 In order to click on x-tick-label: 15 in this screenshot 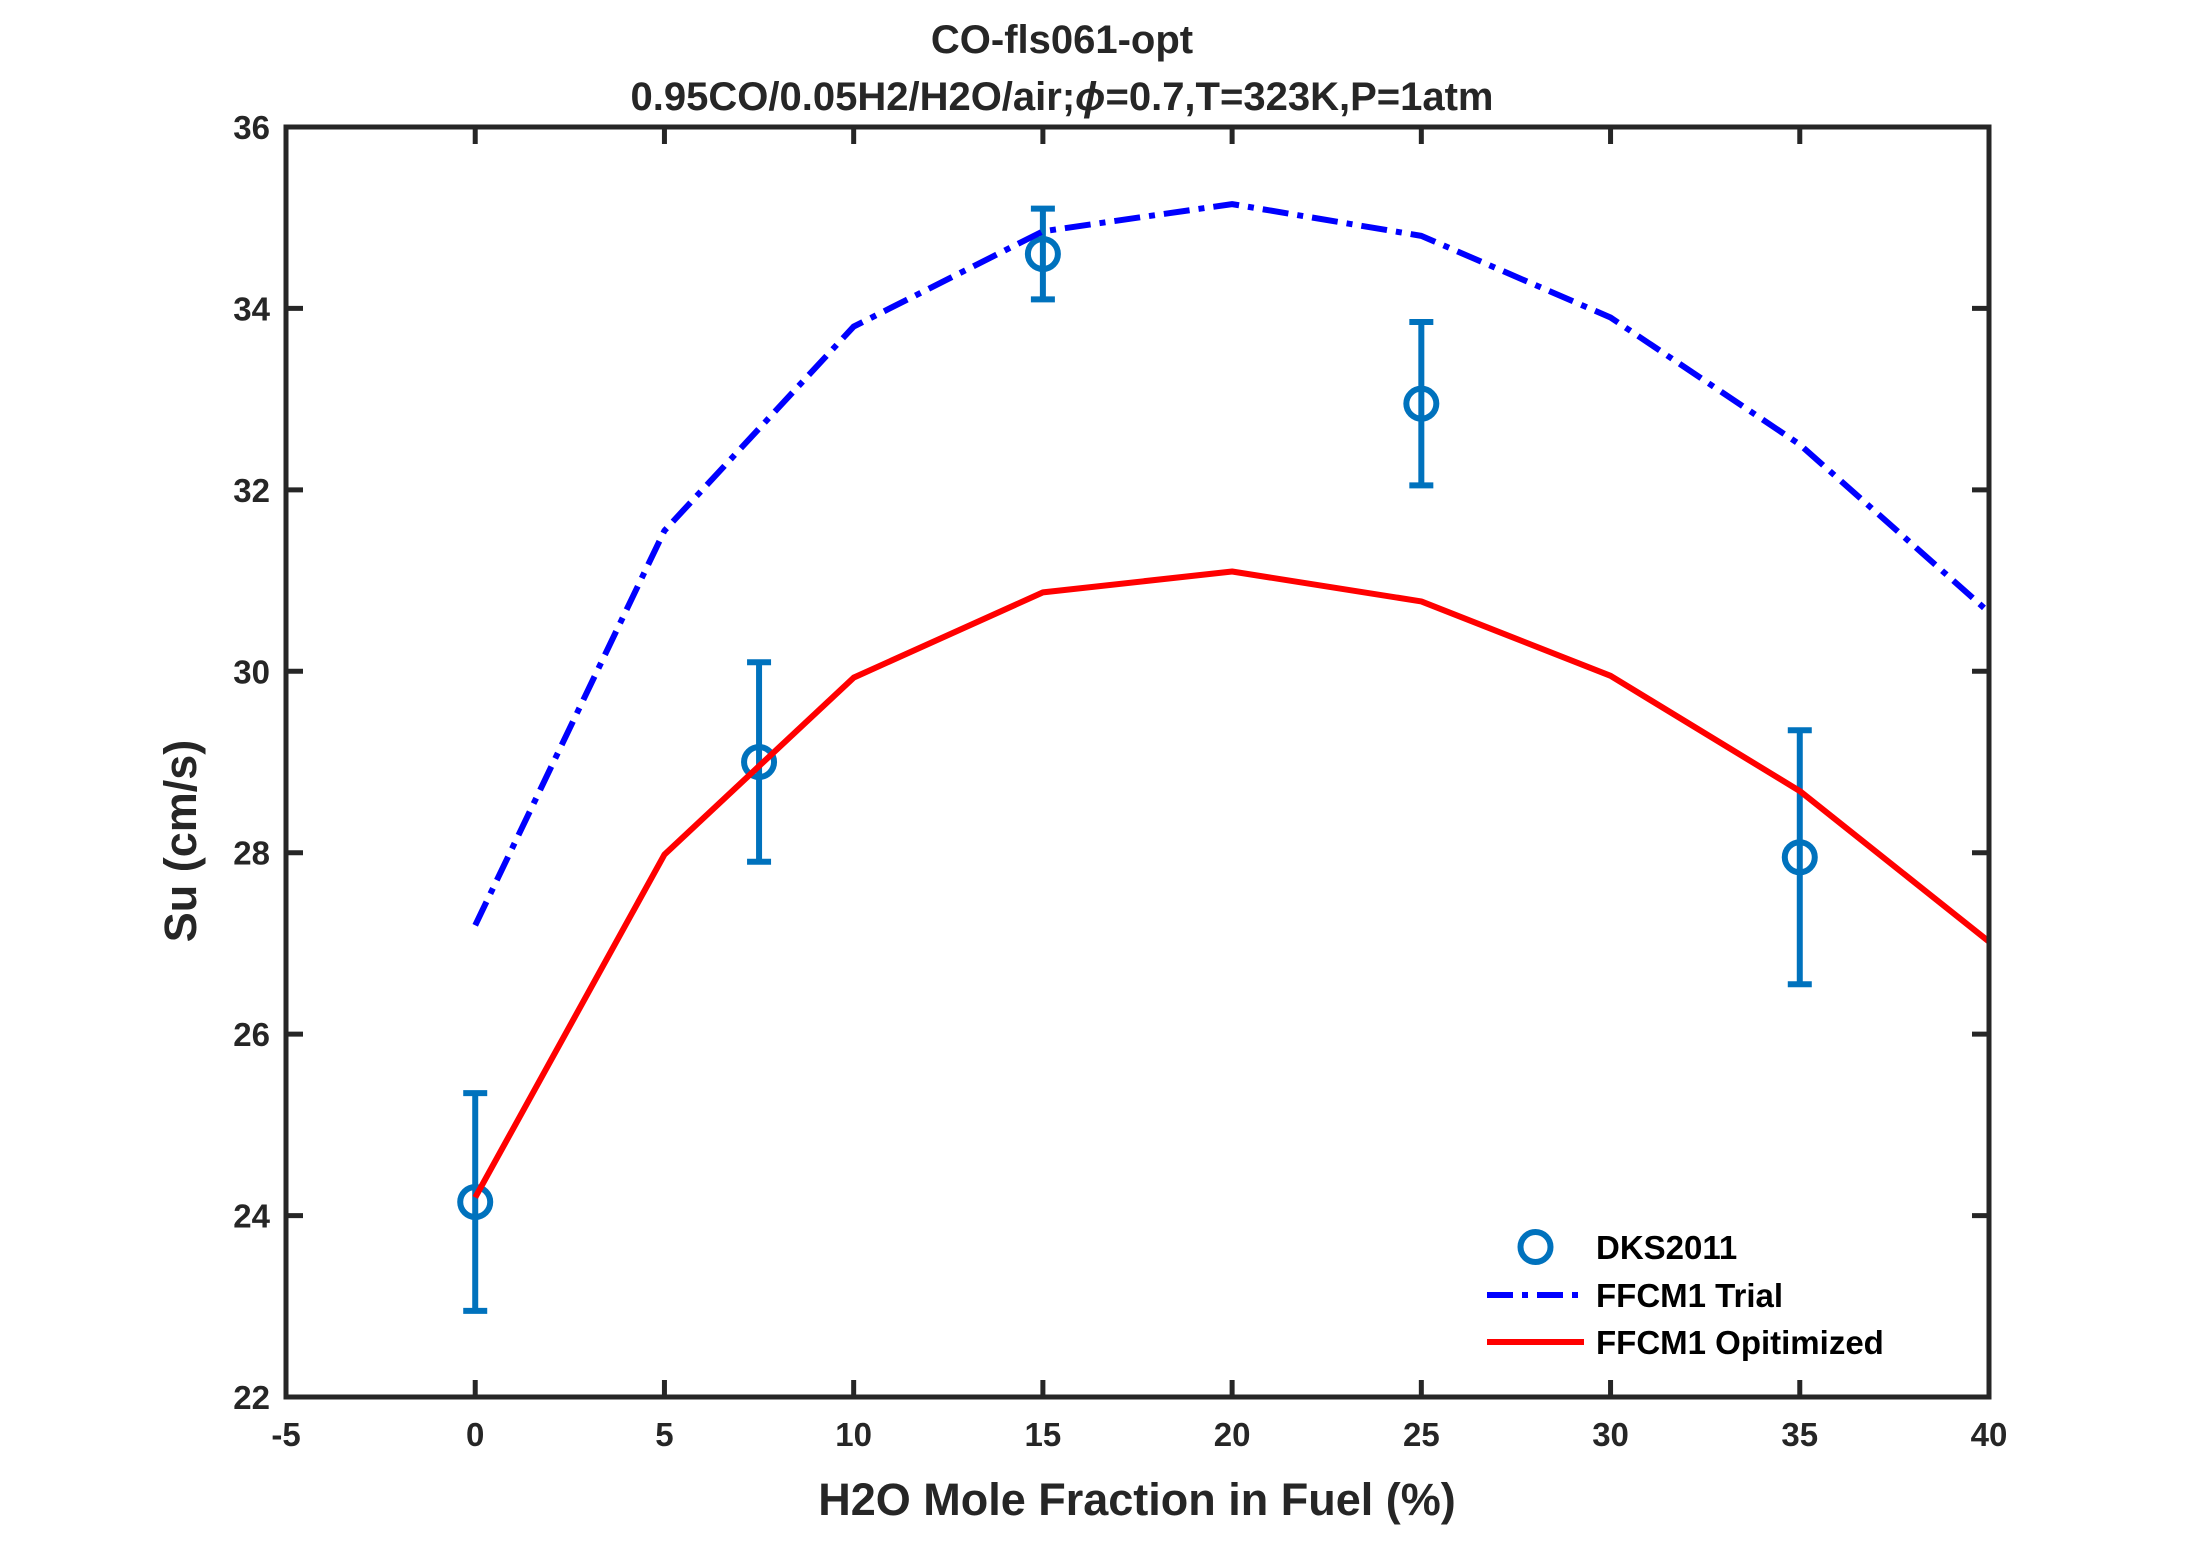, I will do `click(1043, 1434)`.